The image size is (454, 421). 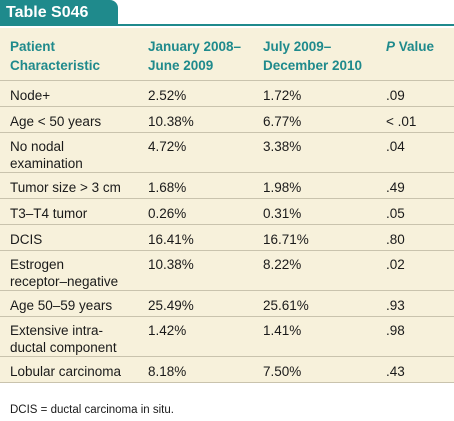 I want to click on header-period-2: July 2009– December 2010, so click(x=313, y=56).